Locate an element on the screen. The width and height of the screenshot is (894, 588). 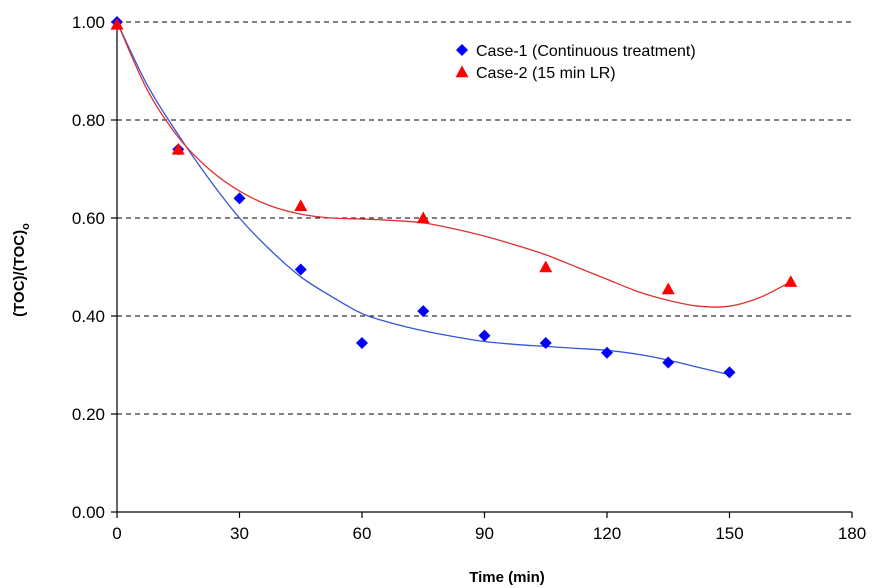
legend-label-case-1: Case-1 (Continuous treatment) is located at coordinates (586, 51).